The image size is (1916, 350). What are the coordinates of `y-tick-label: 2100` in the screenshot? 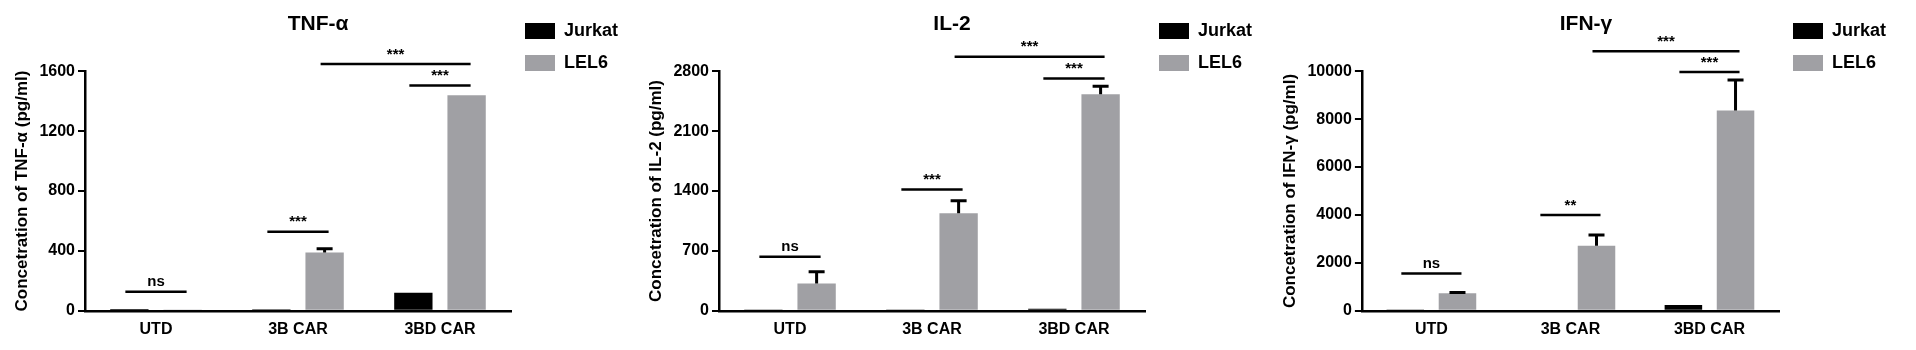 It's located at (691, 130).